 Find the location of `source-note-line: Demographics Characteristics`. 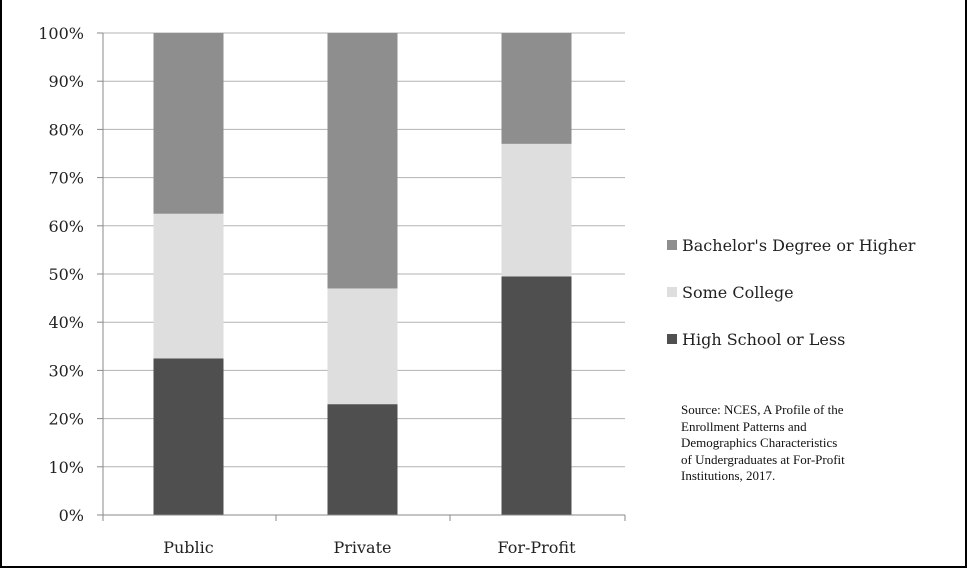

source-note-line: Demographics Characteristics is located at coordinates (759, 442).